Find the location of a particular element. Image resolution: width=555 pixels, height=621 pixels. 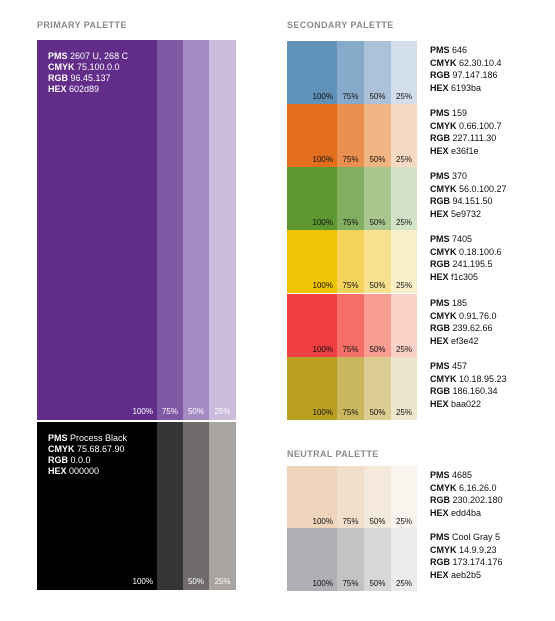

cmyk-value: 56.0.100.27 is located at coordinates (483, 188).